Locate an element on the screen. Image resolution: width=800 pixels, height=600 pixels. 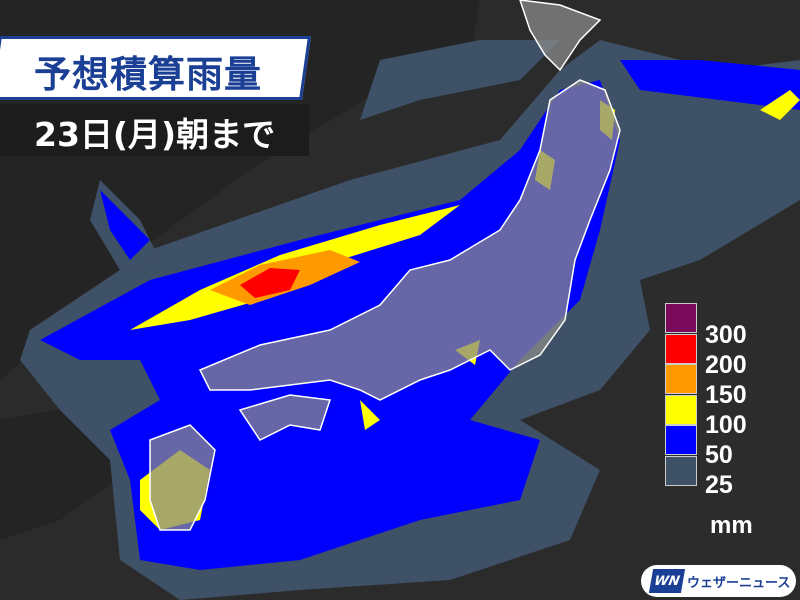
legend-label: 100 is located at coordinates (726, 425).